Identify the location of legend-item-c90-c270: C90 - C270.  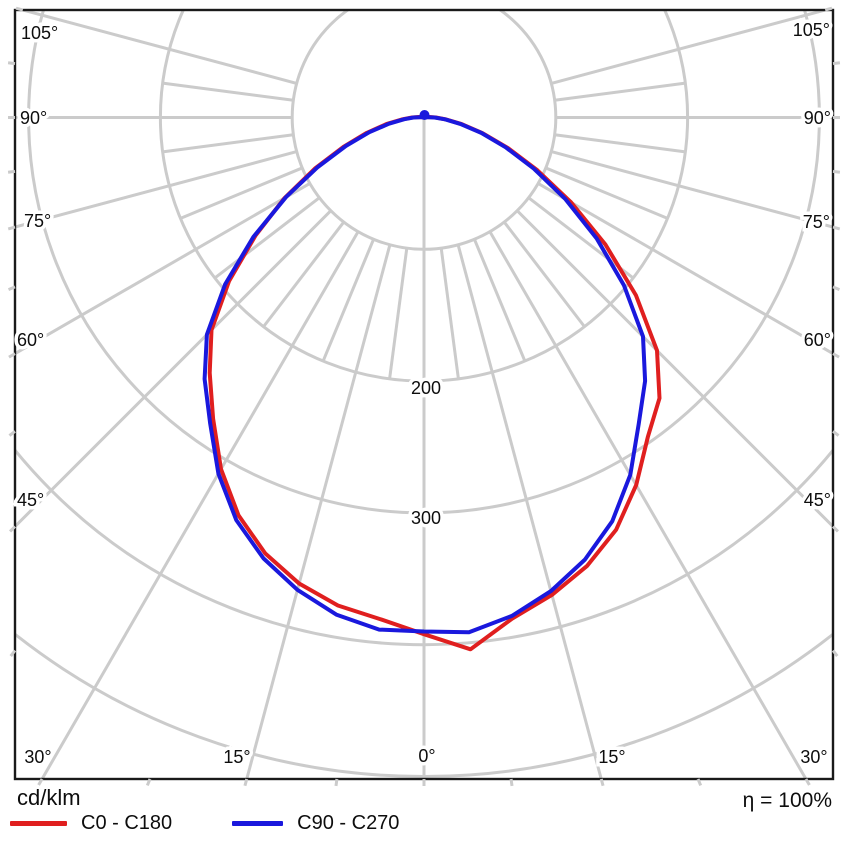
(285, 823).